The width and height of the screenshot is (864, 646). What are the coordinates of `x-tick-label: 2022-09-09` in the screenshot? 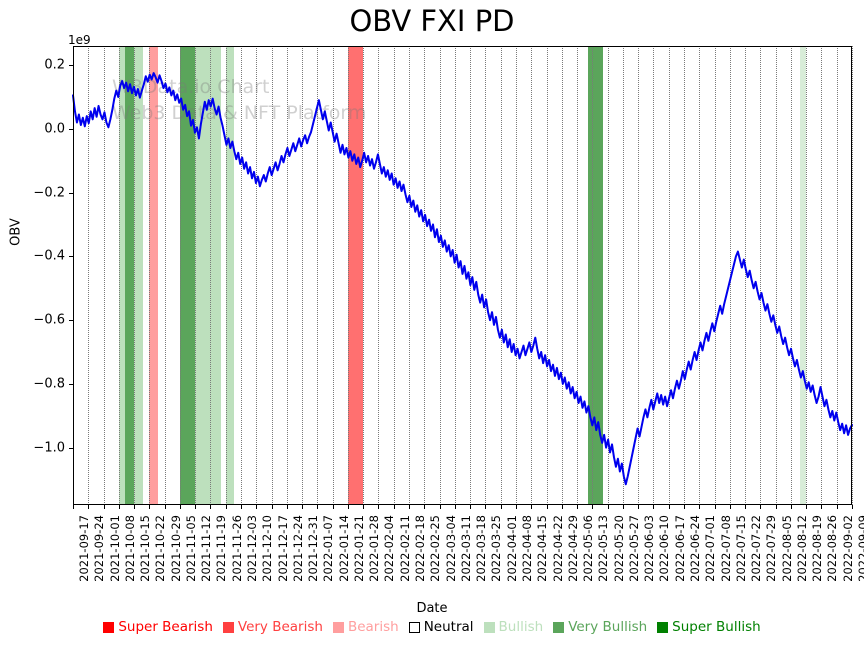 It's located at (860, 548).